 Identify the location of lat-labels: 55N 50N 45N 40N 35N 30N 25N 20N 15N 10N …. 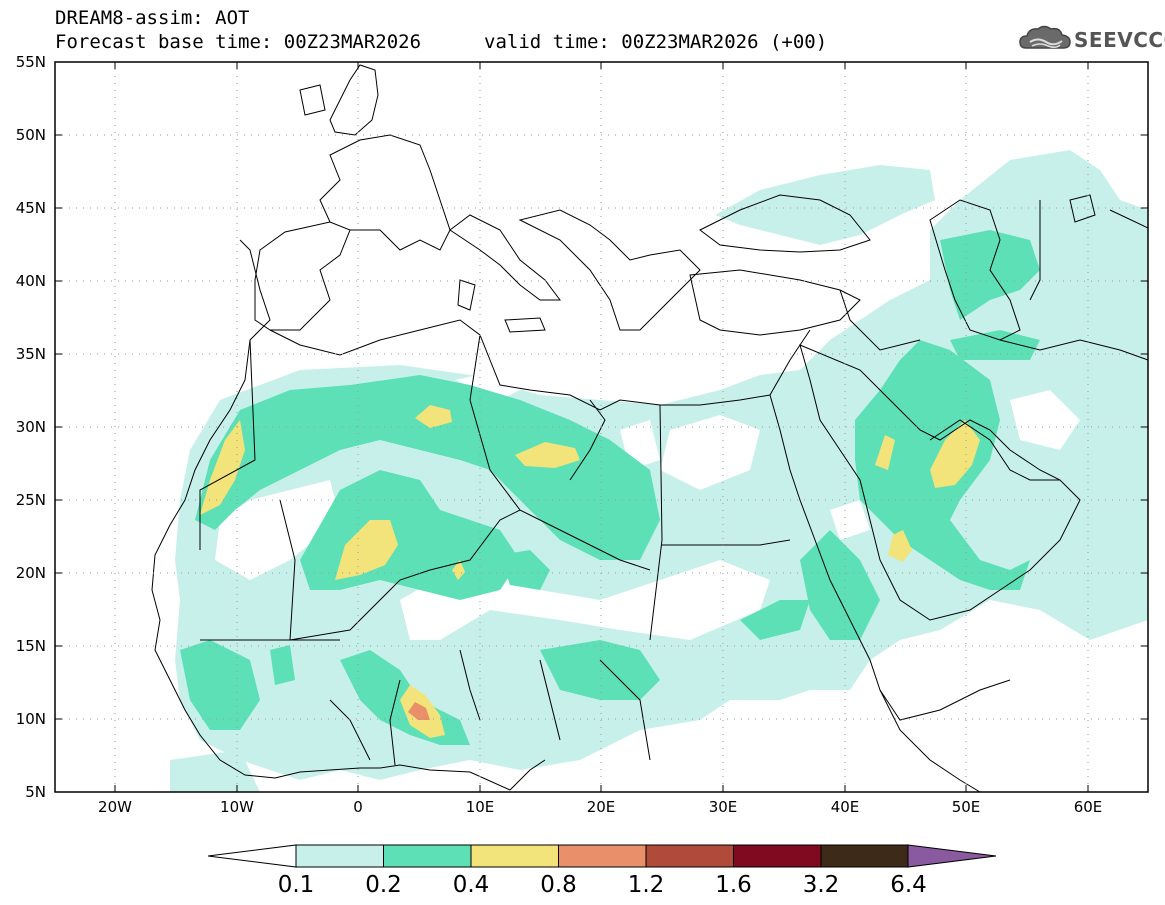
(31, 427).